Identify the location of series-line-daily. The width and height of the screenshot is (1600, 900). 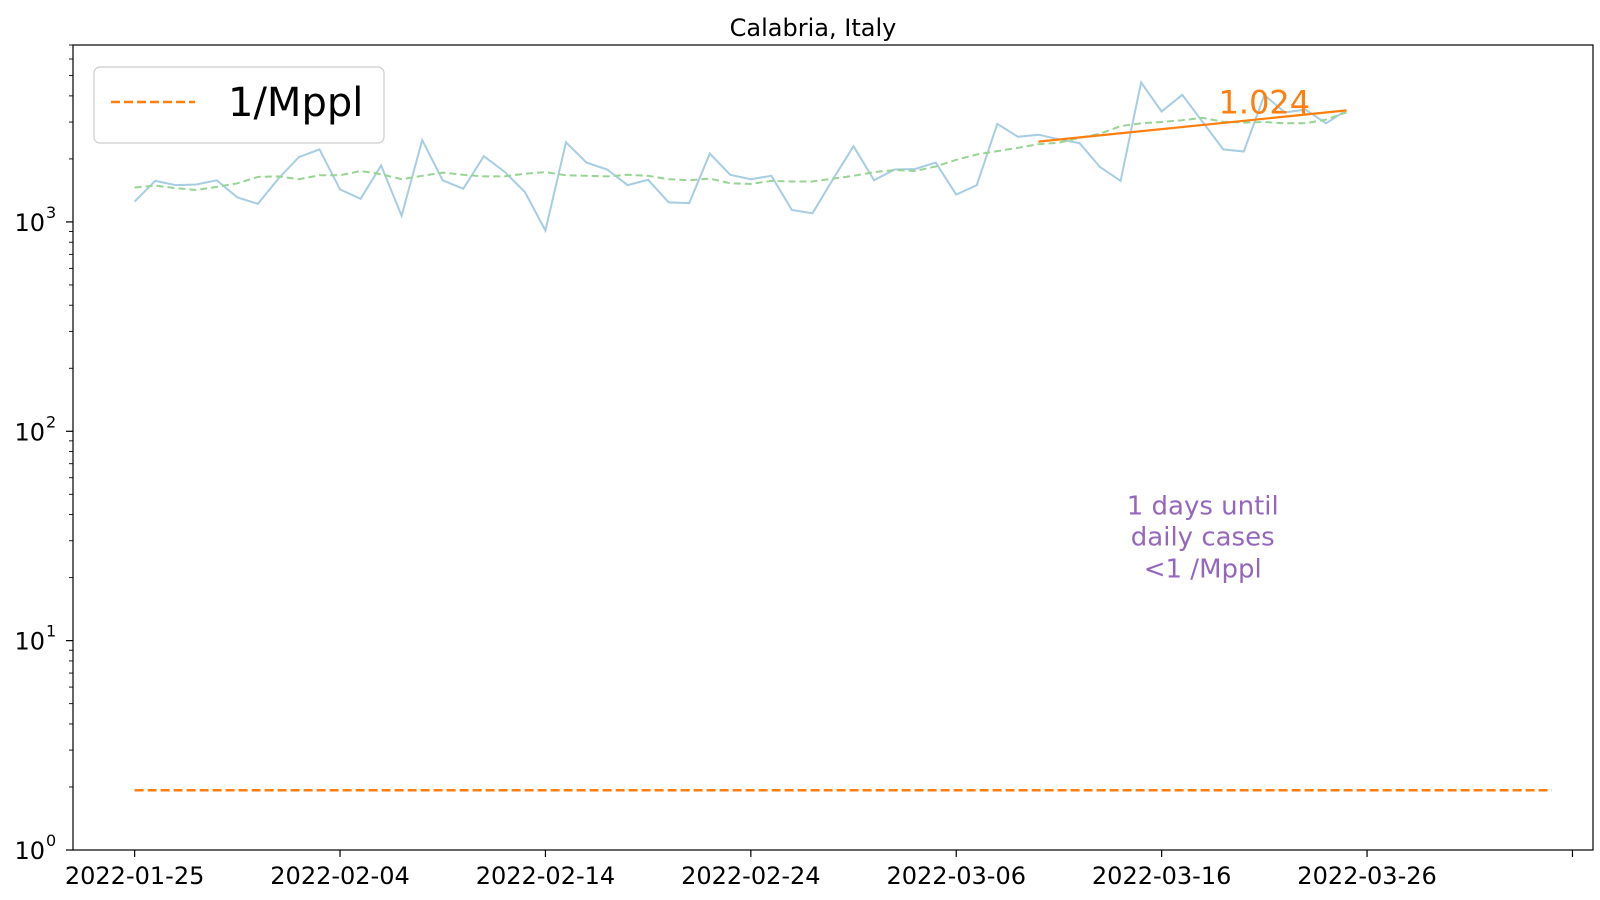
(740, 156).